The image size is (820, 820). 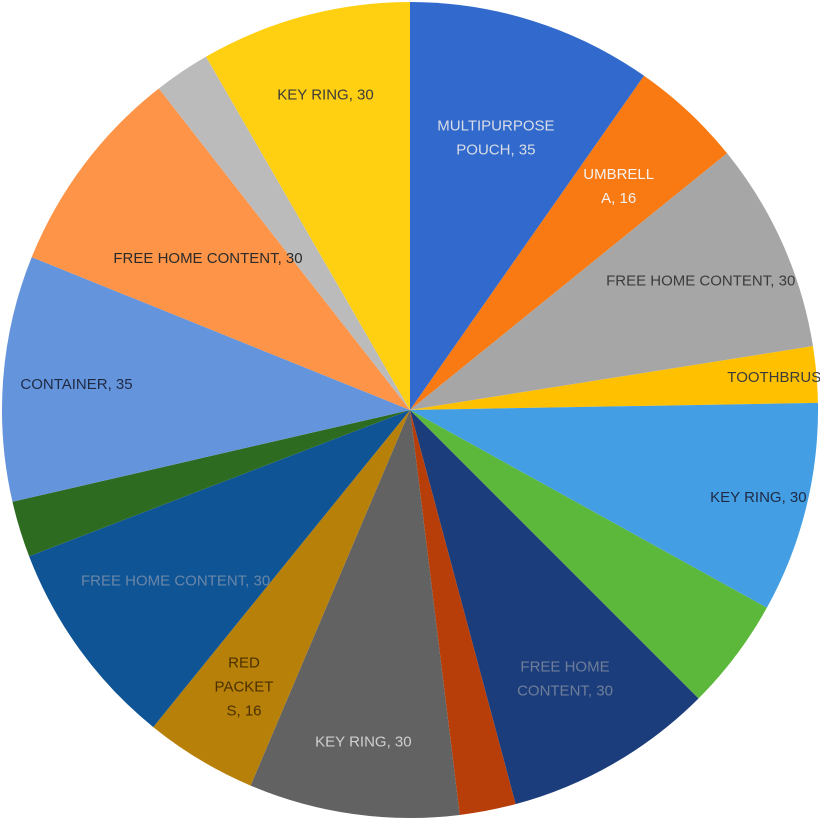 I want to click on slice-label-line: FREE HOME, so click(x=564, y=667).